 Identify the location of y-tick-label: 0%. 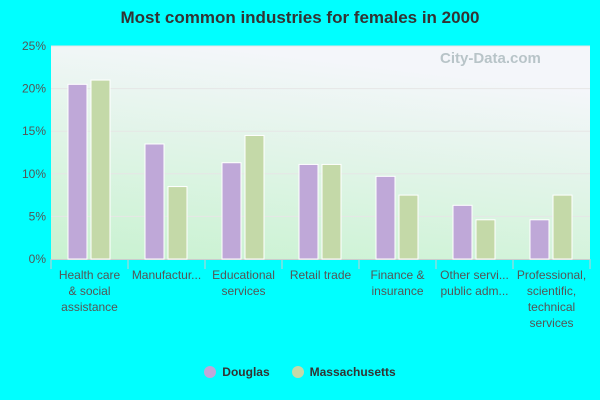
(38, 259).